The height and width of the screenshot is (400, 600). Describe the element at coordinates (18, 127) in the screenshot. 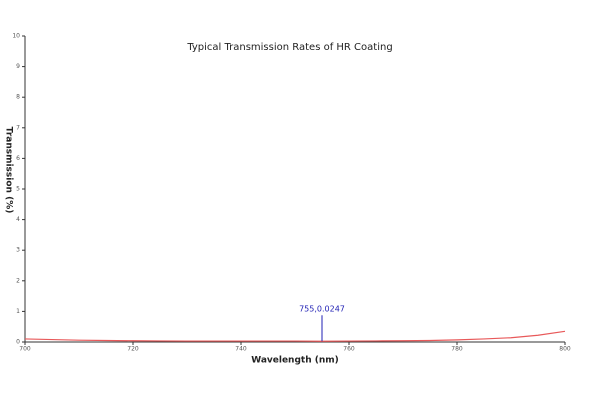

I see `y-tick-label: 7` at that location.